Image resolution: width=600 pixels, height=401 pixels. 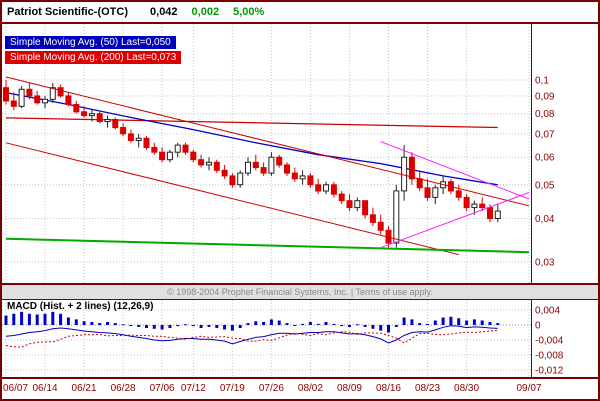 What do you see at coordinates (542, 80) in the screenshot?
I see `price-axis-label: 0,1` at bounding box center [542, 80].